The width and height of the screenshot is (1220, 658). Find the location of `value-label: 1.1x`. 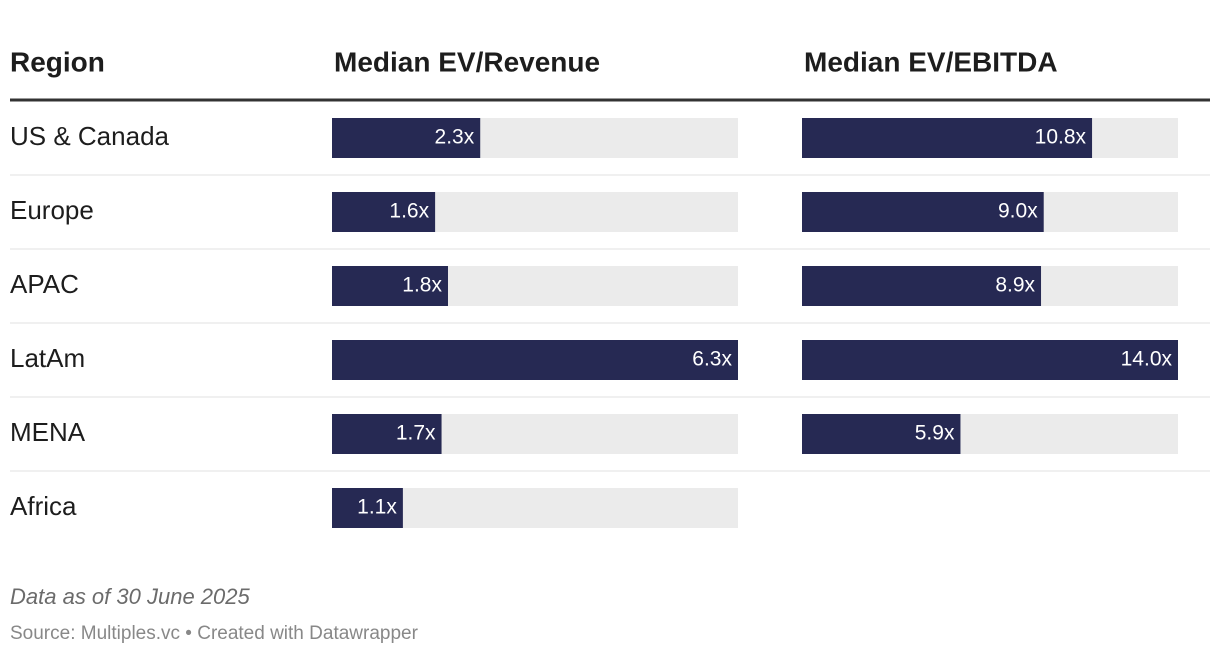

value-label: 1.1x is located at coordinates (377, 507).